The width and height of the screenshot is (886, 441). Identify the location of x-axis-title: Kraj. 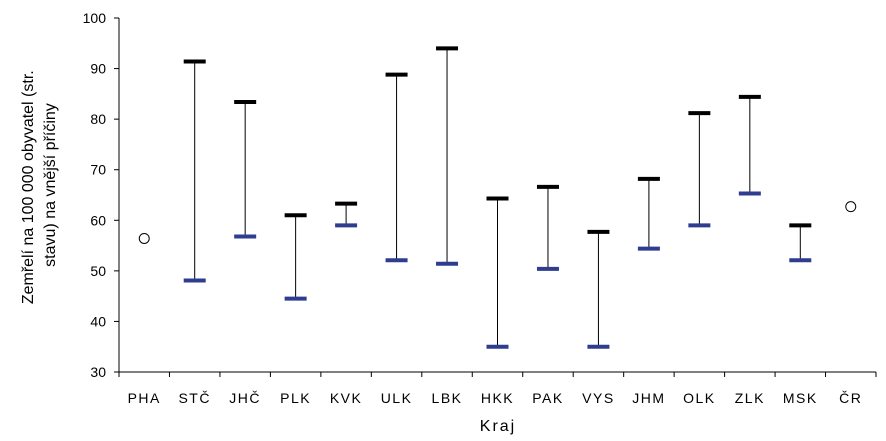
(498, 426).